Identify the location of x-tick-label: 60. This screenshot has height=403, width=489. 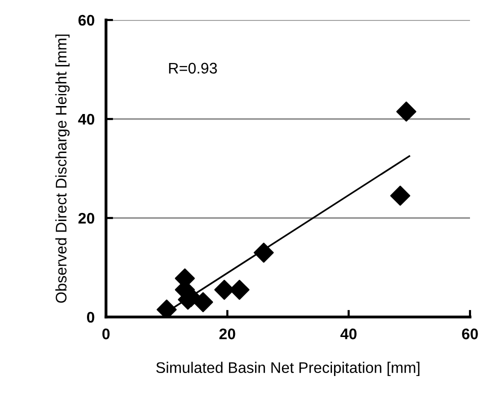
(470, 334).